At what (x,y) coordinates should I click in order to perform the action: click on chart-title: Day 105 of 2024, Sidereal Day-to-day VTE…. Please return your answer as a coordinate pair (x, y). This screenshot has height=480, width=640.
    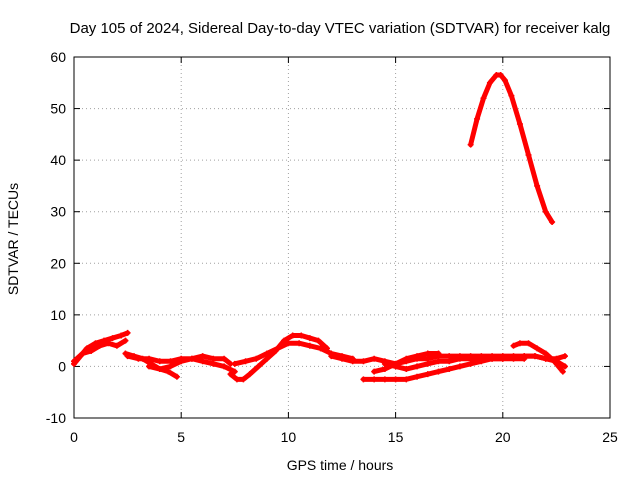
    Looking at the image, I should click on (340, 28).